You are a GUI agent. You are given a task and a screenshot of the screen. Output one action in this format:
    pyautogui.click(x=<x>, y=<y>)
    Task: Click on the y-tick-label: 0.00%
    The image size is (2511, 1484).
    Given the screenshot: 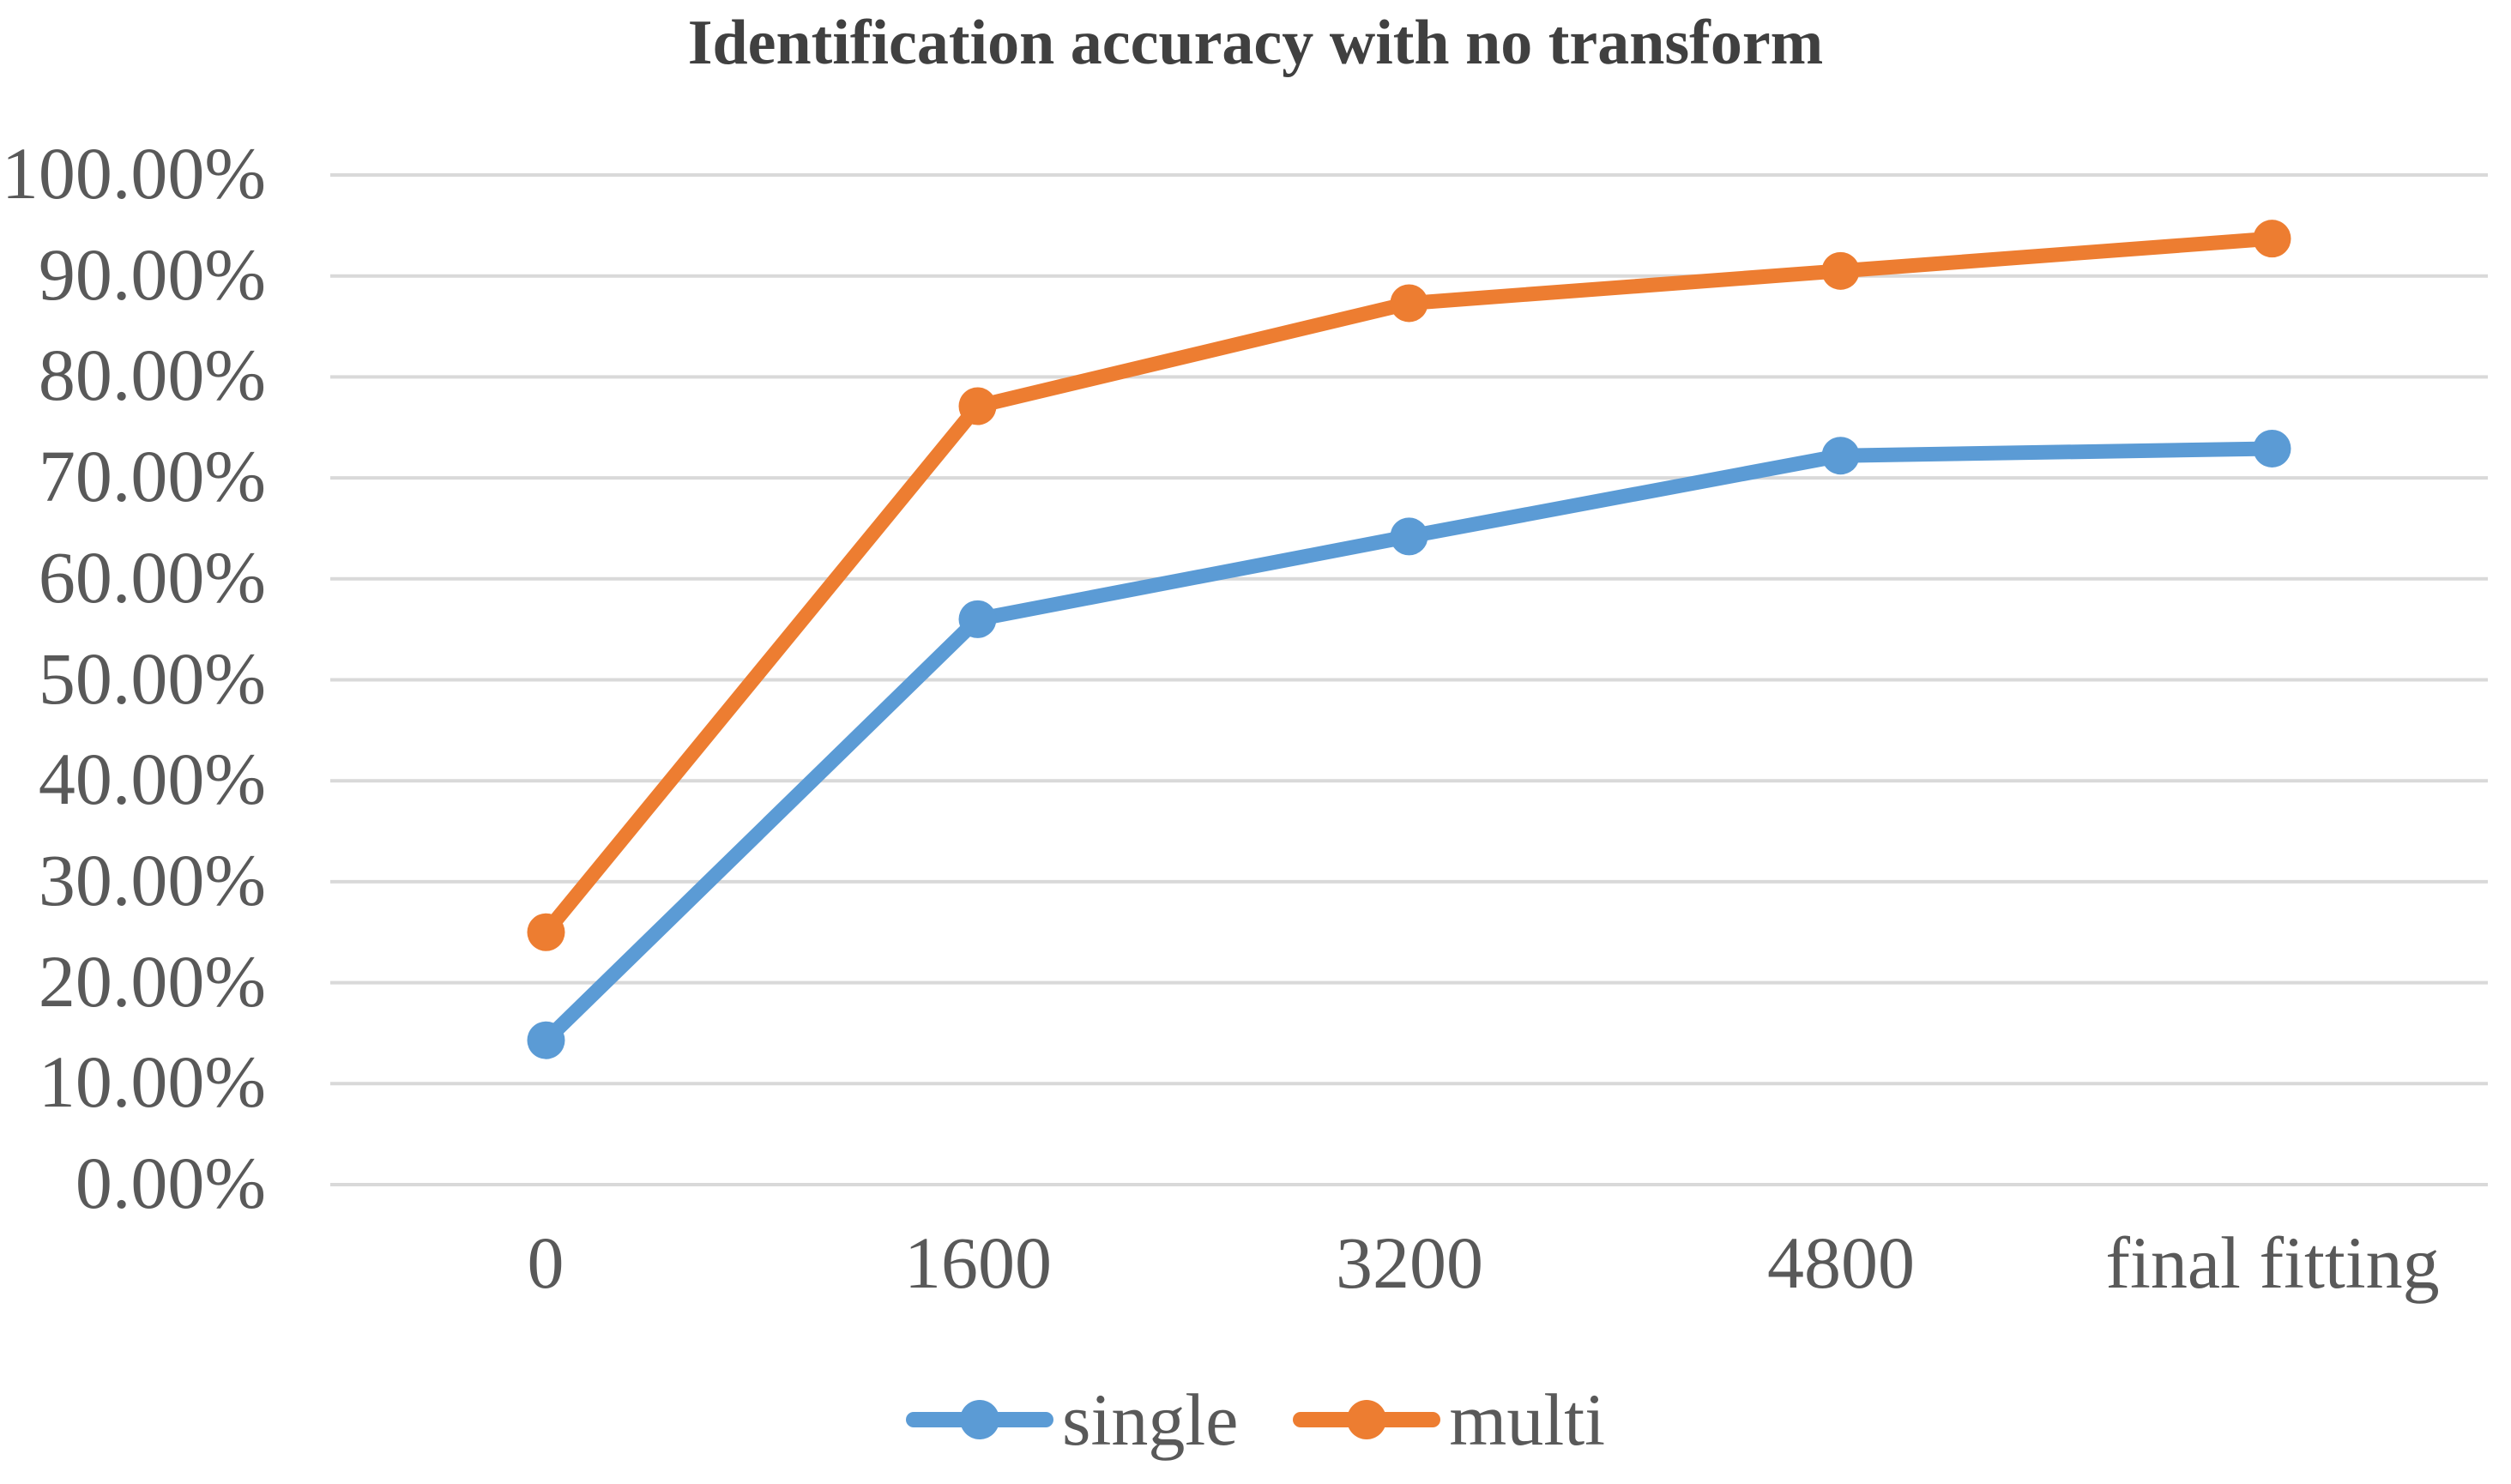 What is the action you would take?
    pyautogui.click(x=170, y=1183)
    